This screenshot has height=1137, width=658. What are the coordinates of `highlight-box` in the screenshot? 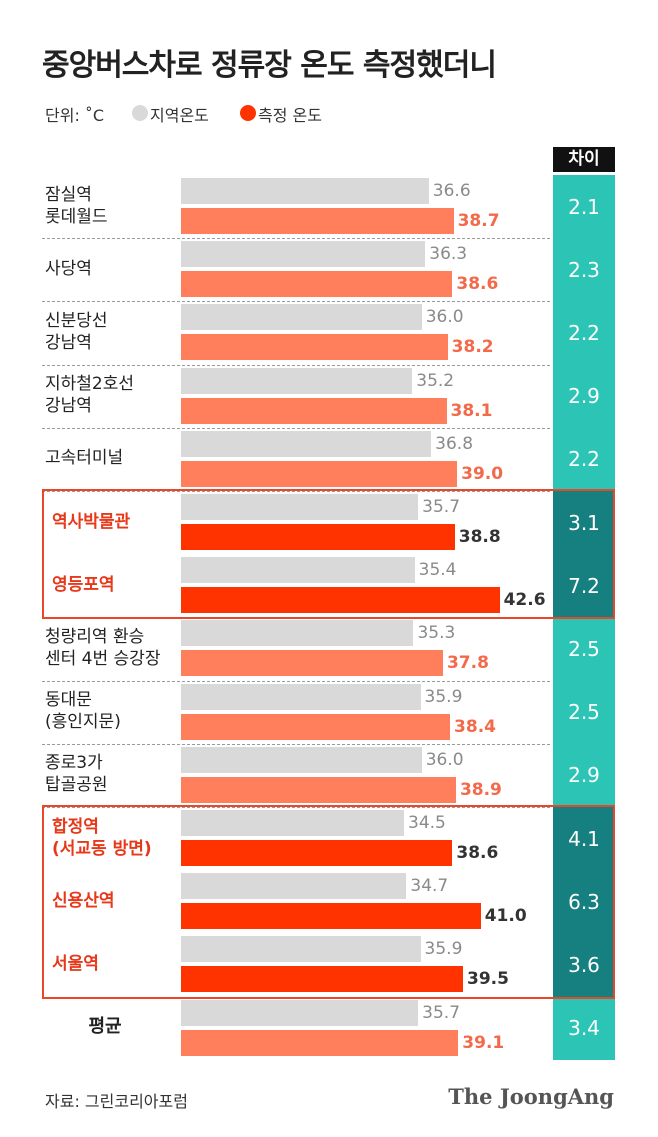 It's located at (328, 902).